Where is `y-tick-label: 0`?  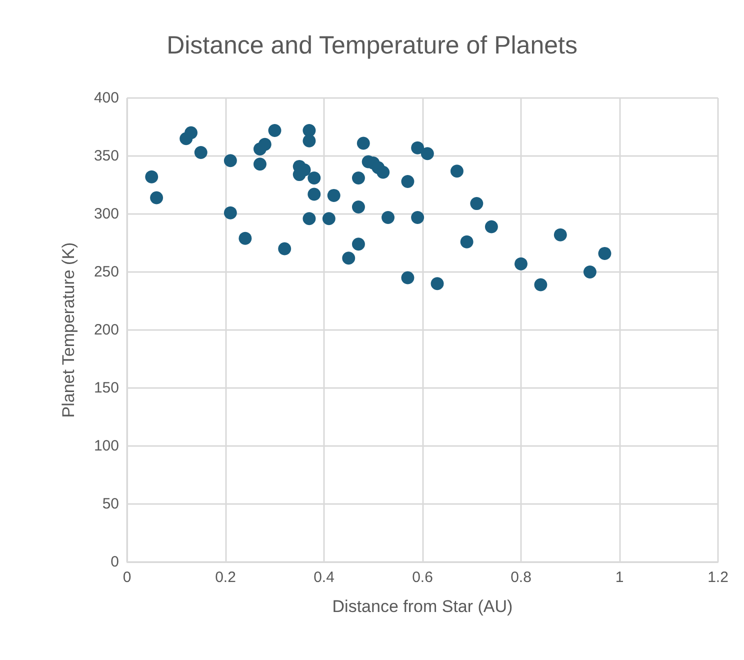
y-tick-label: 0 is located at coordinates (114, 562).